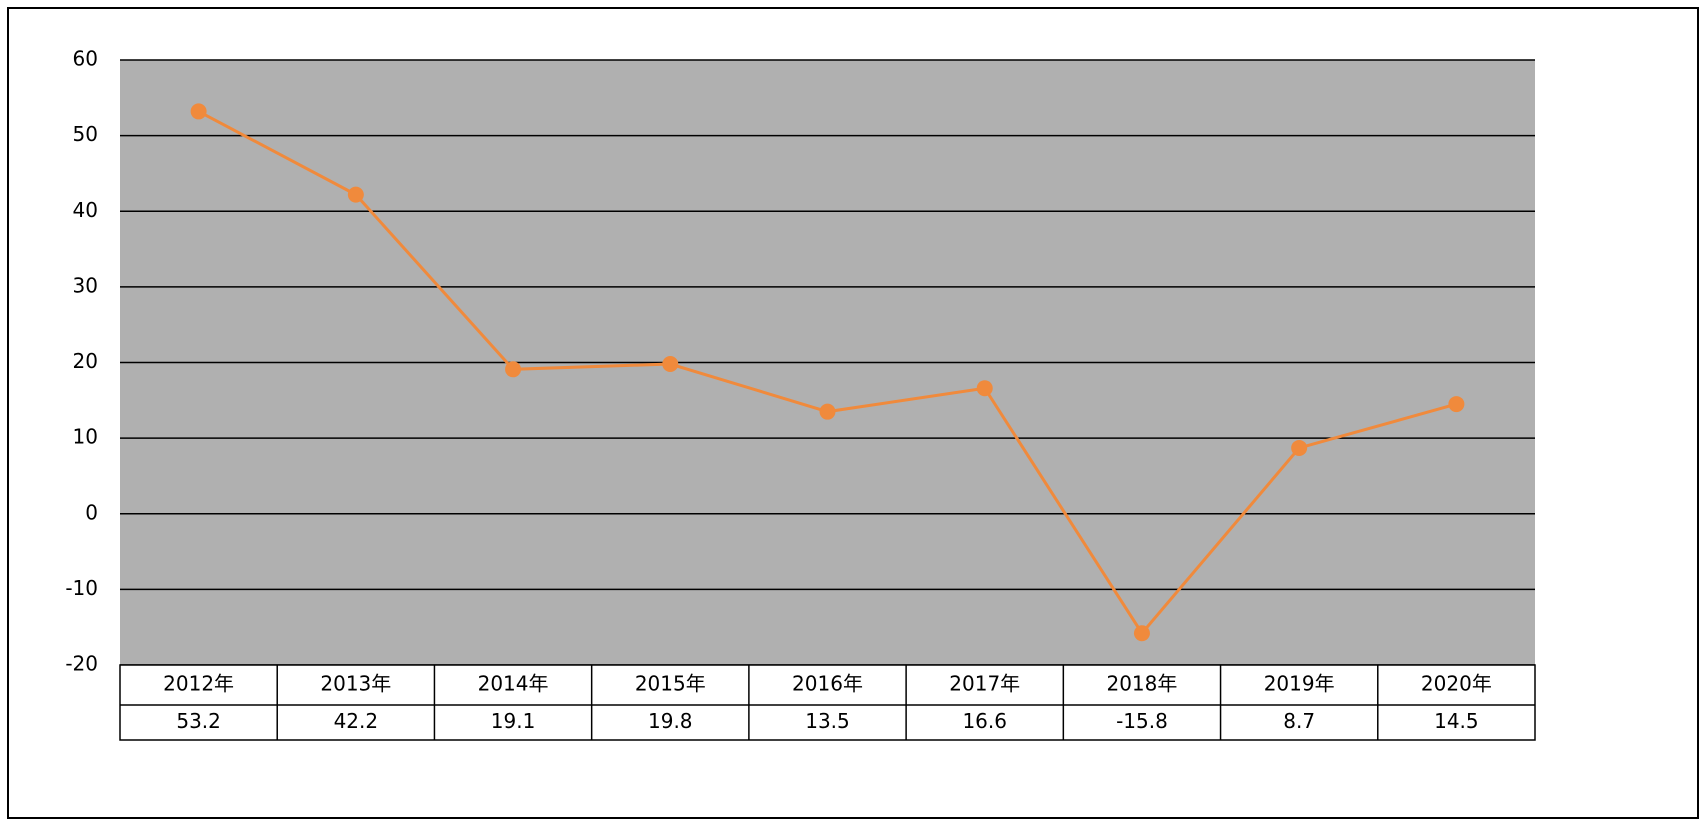 The width and height of the screenshot is (1707, 830). I want to click on y-tick-label: 40, so click(85, 210).